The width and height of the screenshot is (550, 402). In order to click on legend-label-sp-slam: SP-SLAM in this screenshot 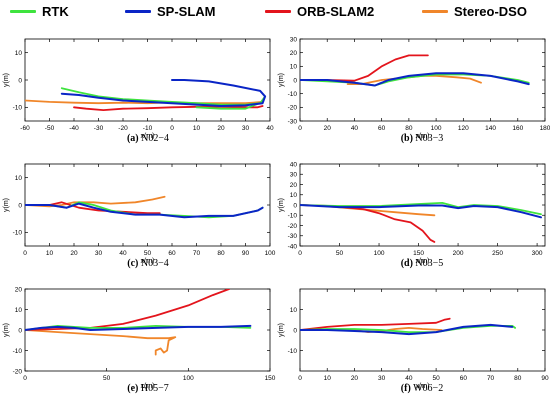, I will do `click(186, 11)`.